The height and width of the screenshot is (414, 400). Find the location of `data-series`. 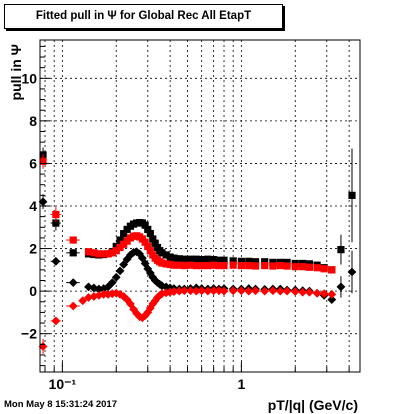

data-series is located at coordinates (187, 320).